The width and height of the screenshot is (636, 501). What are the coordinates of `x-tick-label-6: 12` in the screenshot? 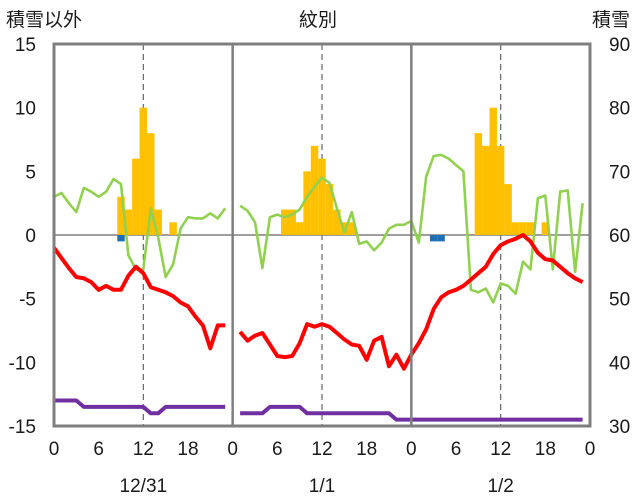 It's located at (321, 449).